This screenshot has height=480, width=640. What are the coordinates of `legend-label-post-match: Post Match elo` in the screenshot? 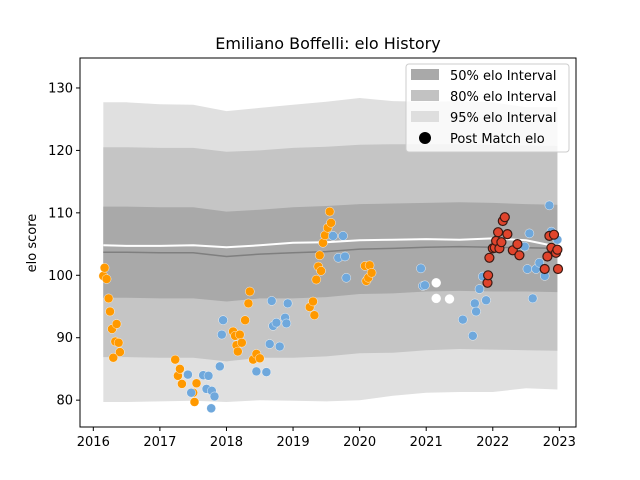 It's located at (497, 139).